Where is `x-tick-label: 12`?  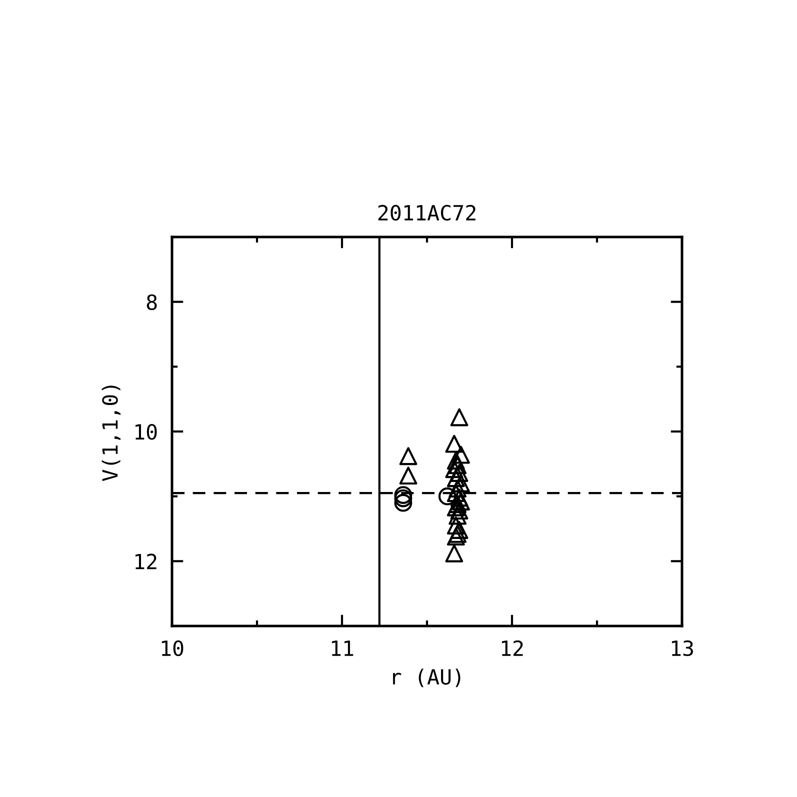 x-tick-label: 12 is located at coordinates (512, 648).